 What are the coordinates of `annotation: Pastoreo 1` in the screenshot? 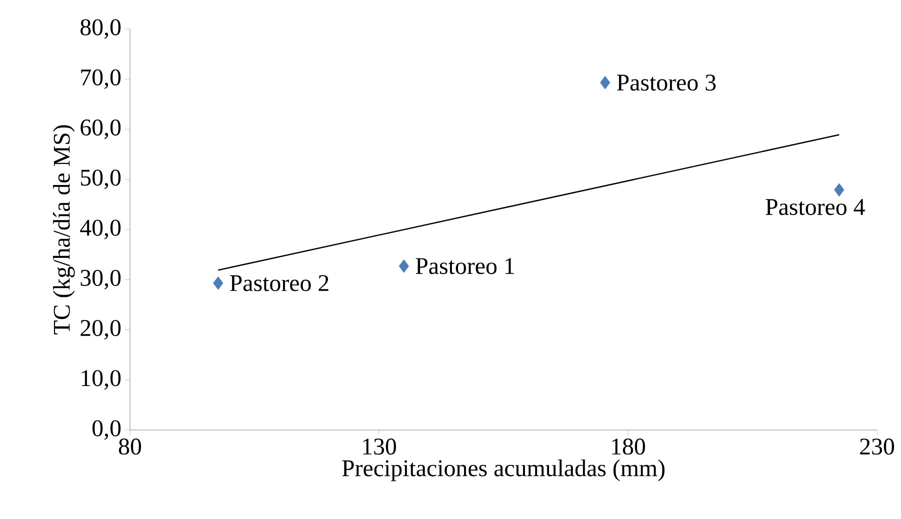 It's located at (465, 266).